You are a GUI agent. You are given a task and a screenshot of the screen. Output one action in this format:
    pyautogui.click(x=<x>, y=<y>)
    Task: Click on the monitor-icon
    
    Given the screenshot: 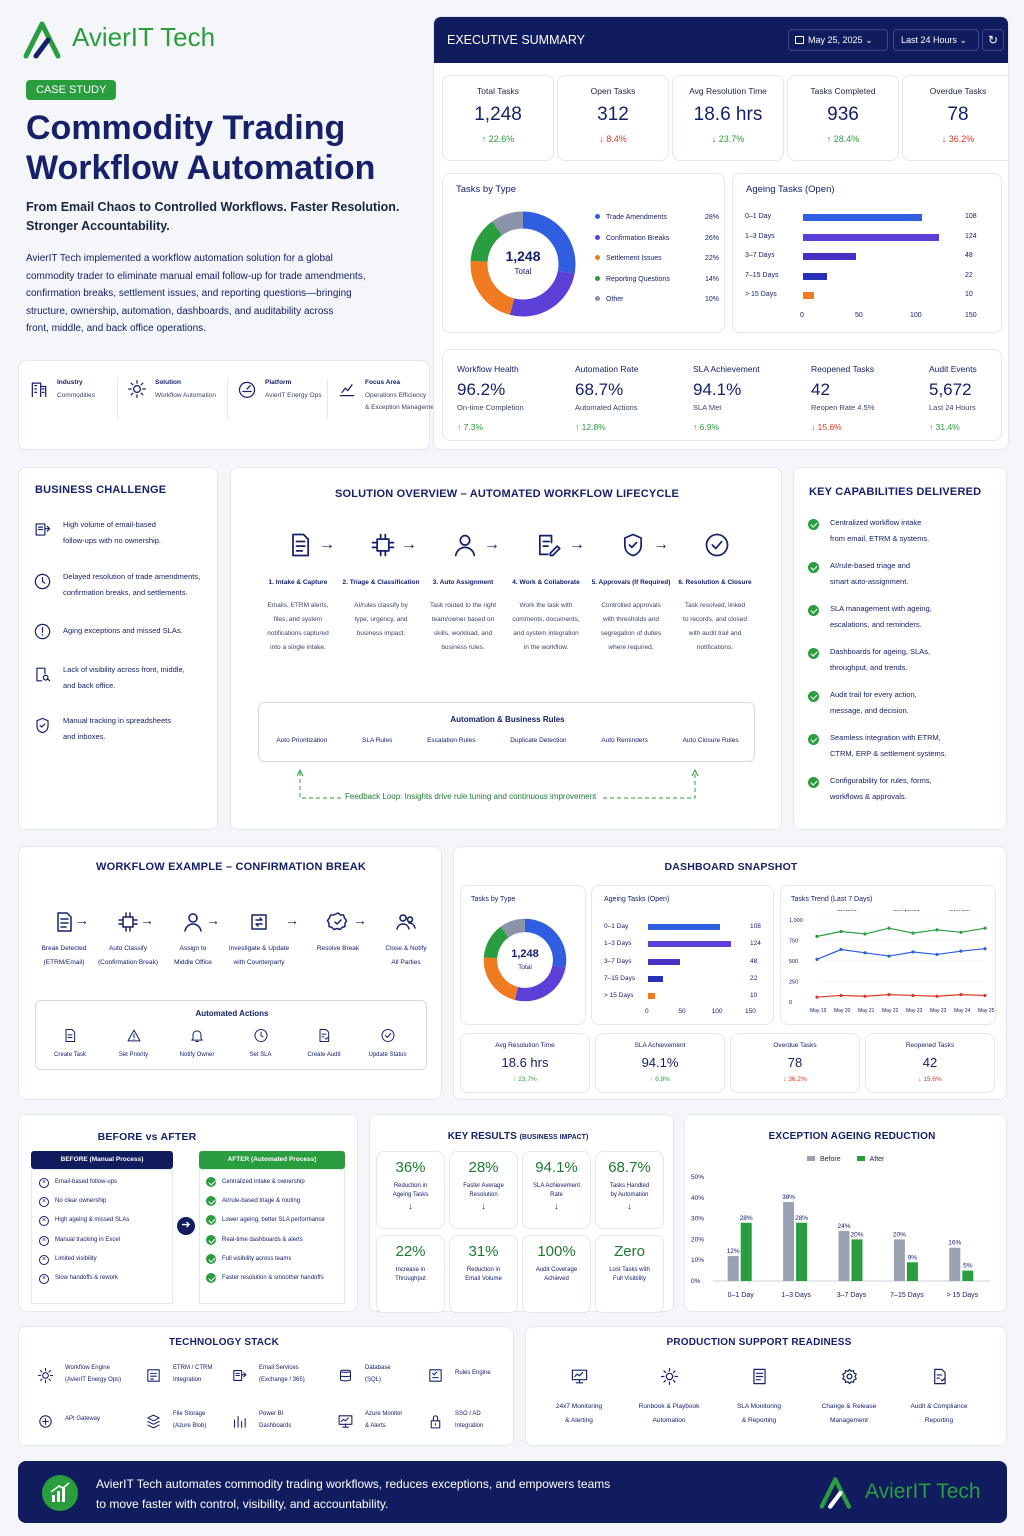 What is the action you would take?
    pyautogui.click(x=345, y=1421)
    